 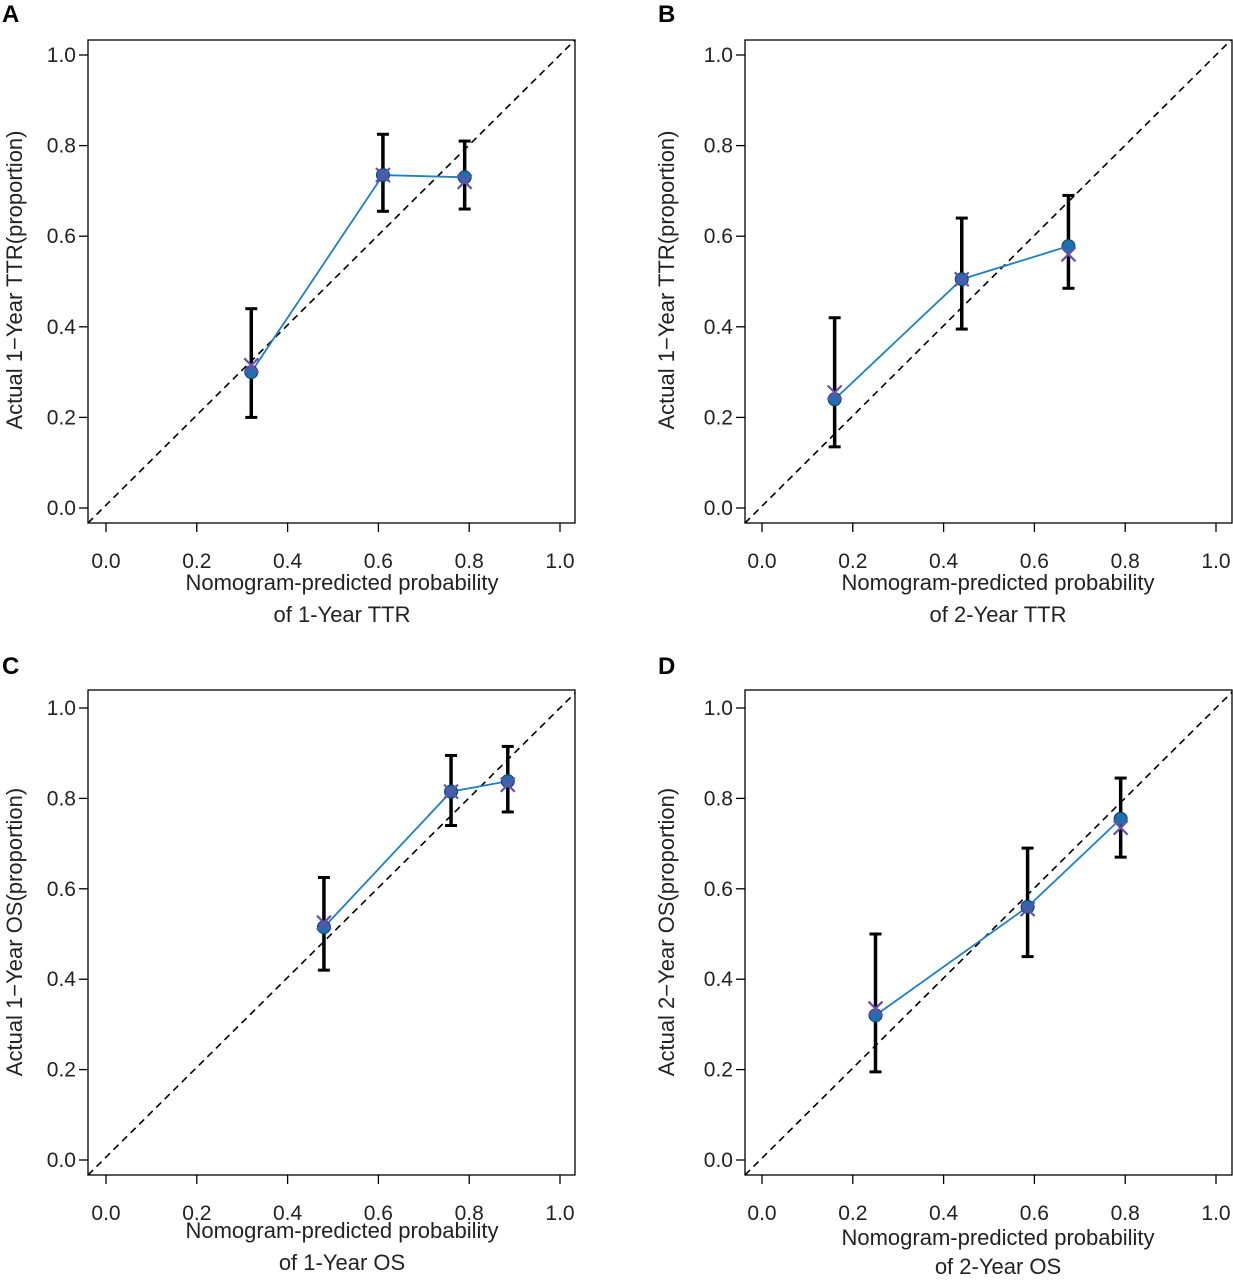 What do you see at coordinates (666, 14) in the screenshot?
I see `panel-letter: B` at bounding box center [666, 14].